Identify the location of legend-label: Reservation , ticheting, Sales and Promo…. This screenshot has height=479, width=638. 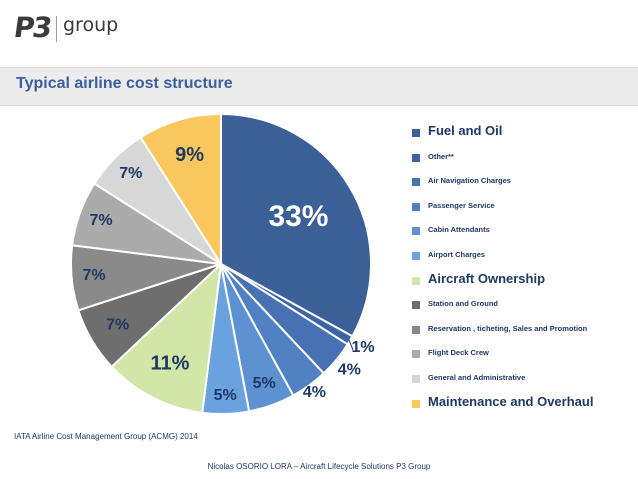
(508, 328).